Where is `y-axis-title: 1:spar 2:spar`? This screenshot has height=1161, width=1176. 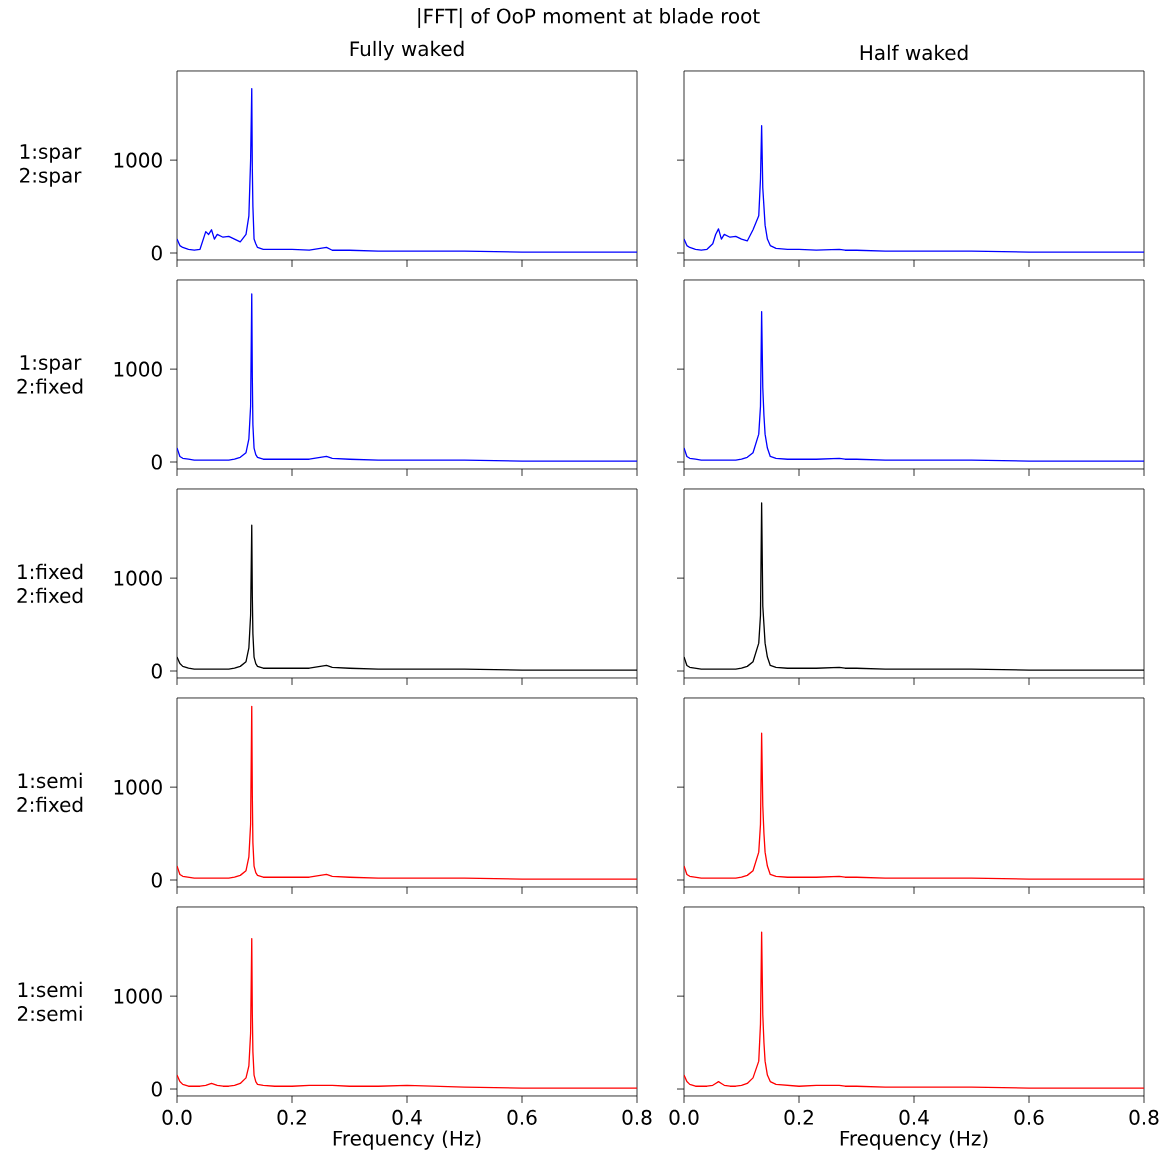 y-axis-title: 1:spar 2:spar is located at coordinates (51, 165).